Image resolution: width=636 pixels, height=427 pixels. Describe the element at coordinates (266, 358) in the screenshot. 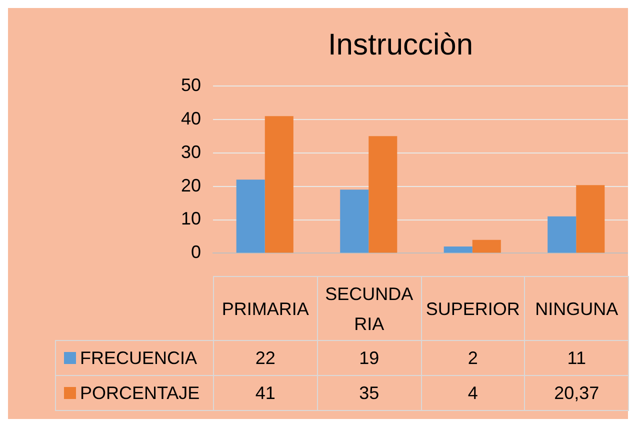

I see `data-label: 22` at that location.